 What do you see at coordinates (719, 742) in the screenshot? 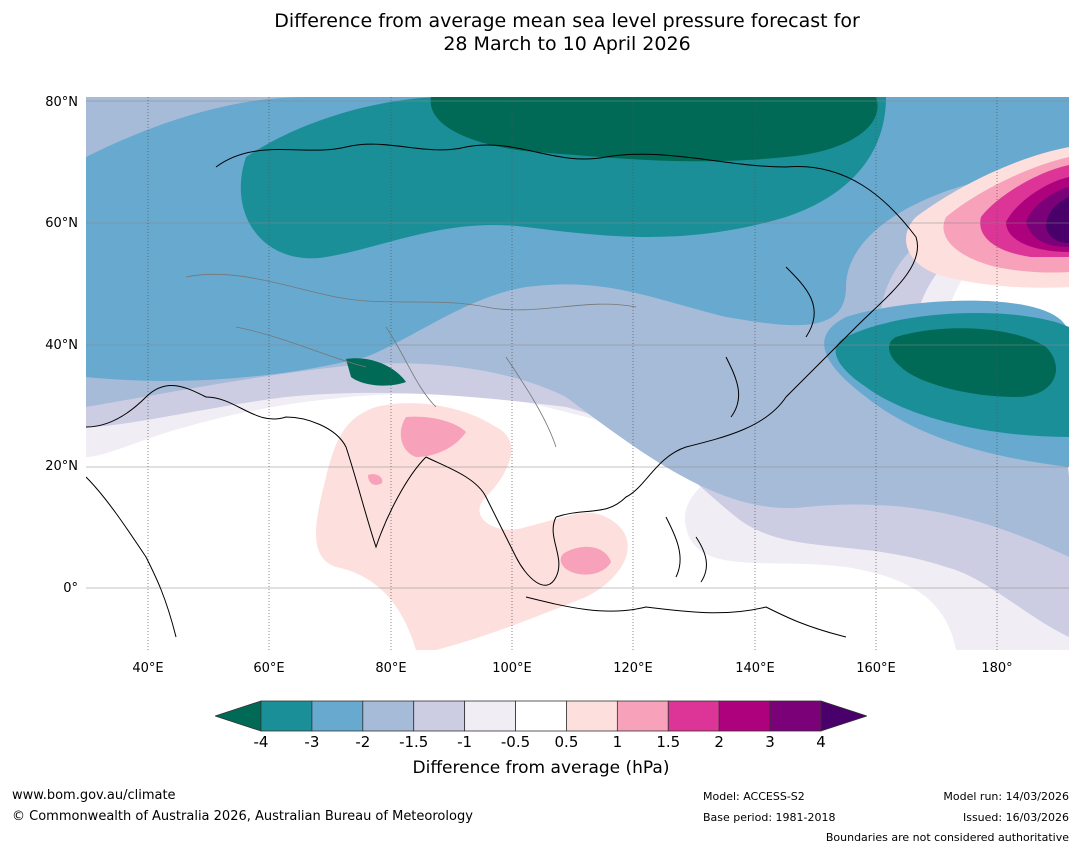
I see `colorbar-tick-label: 2` at bounding box center [719, 742].